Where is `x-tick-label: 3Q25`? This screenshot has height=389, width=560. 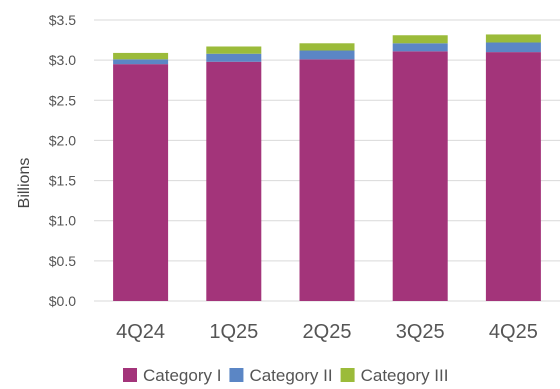 x-tick-label: 3Q25 is located at coordinates (420, 332).